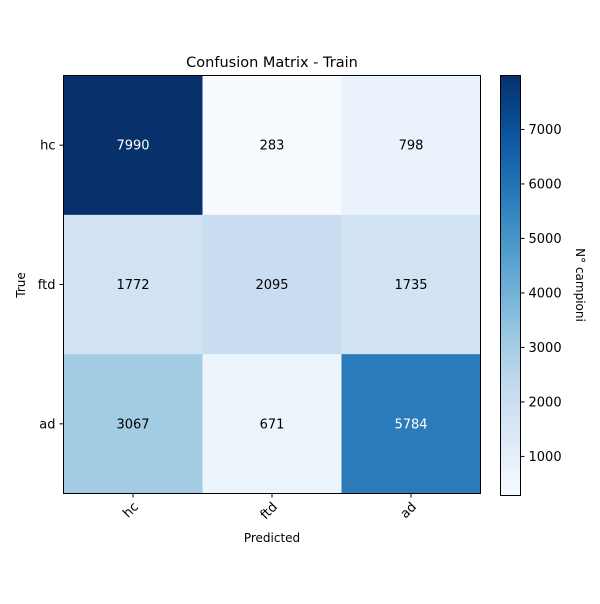 The height and width of the screenshot is (604, 600). I want to click on heatmap-cell-hc-ftd, so click(272, 145).